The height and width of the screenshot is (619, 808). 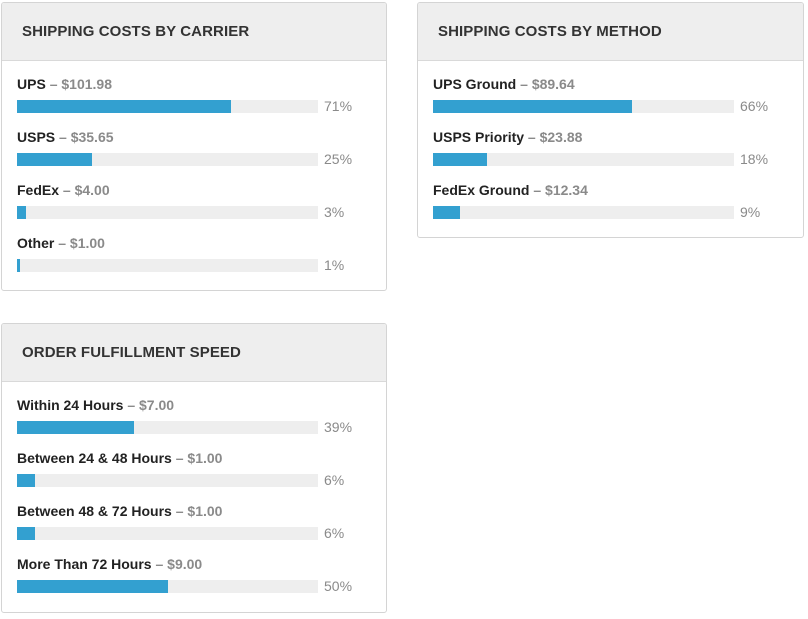 I want to click on row-percent: 71%, so click(x=338, y=106).